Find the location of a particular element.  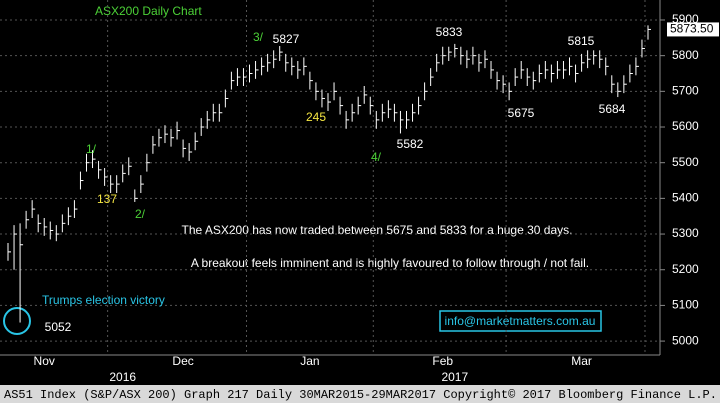

y-tick-label: 5100 is located at coordinates (685, 305).